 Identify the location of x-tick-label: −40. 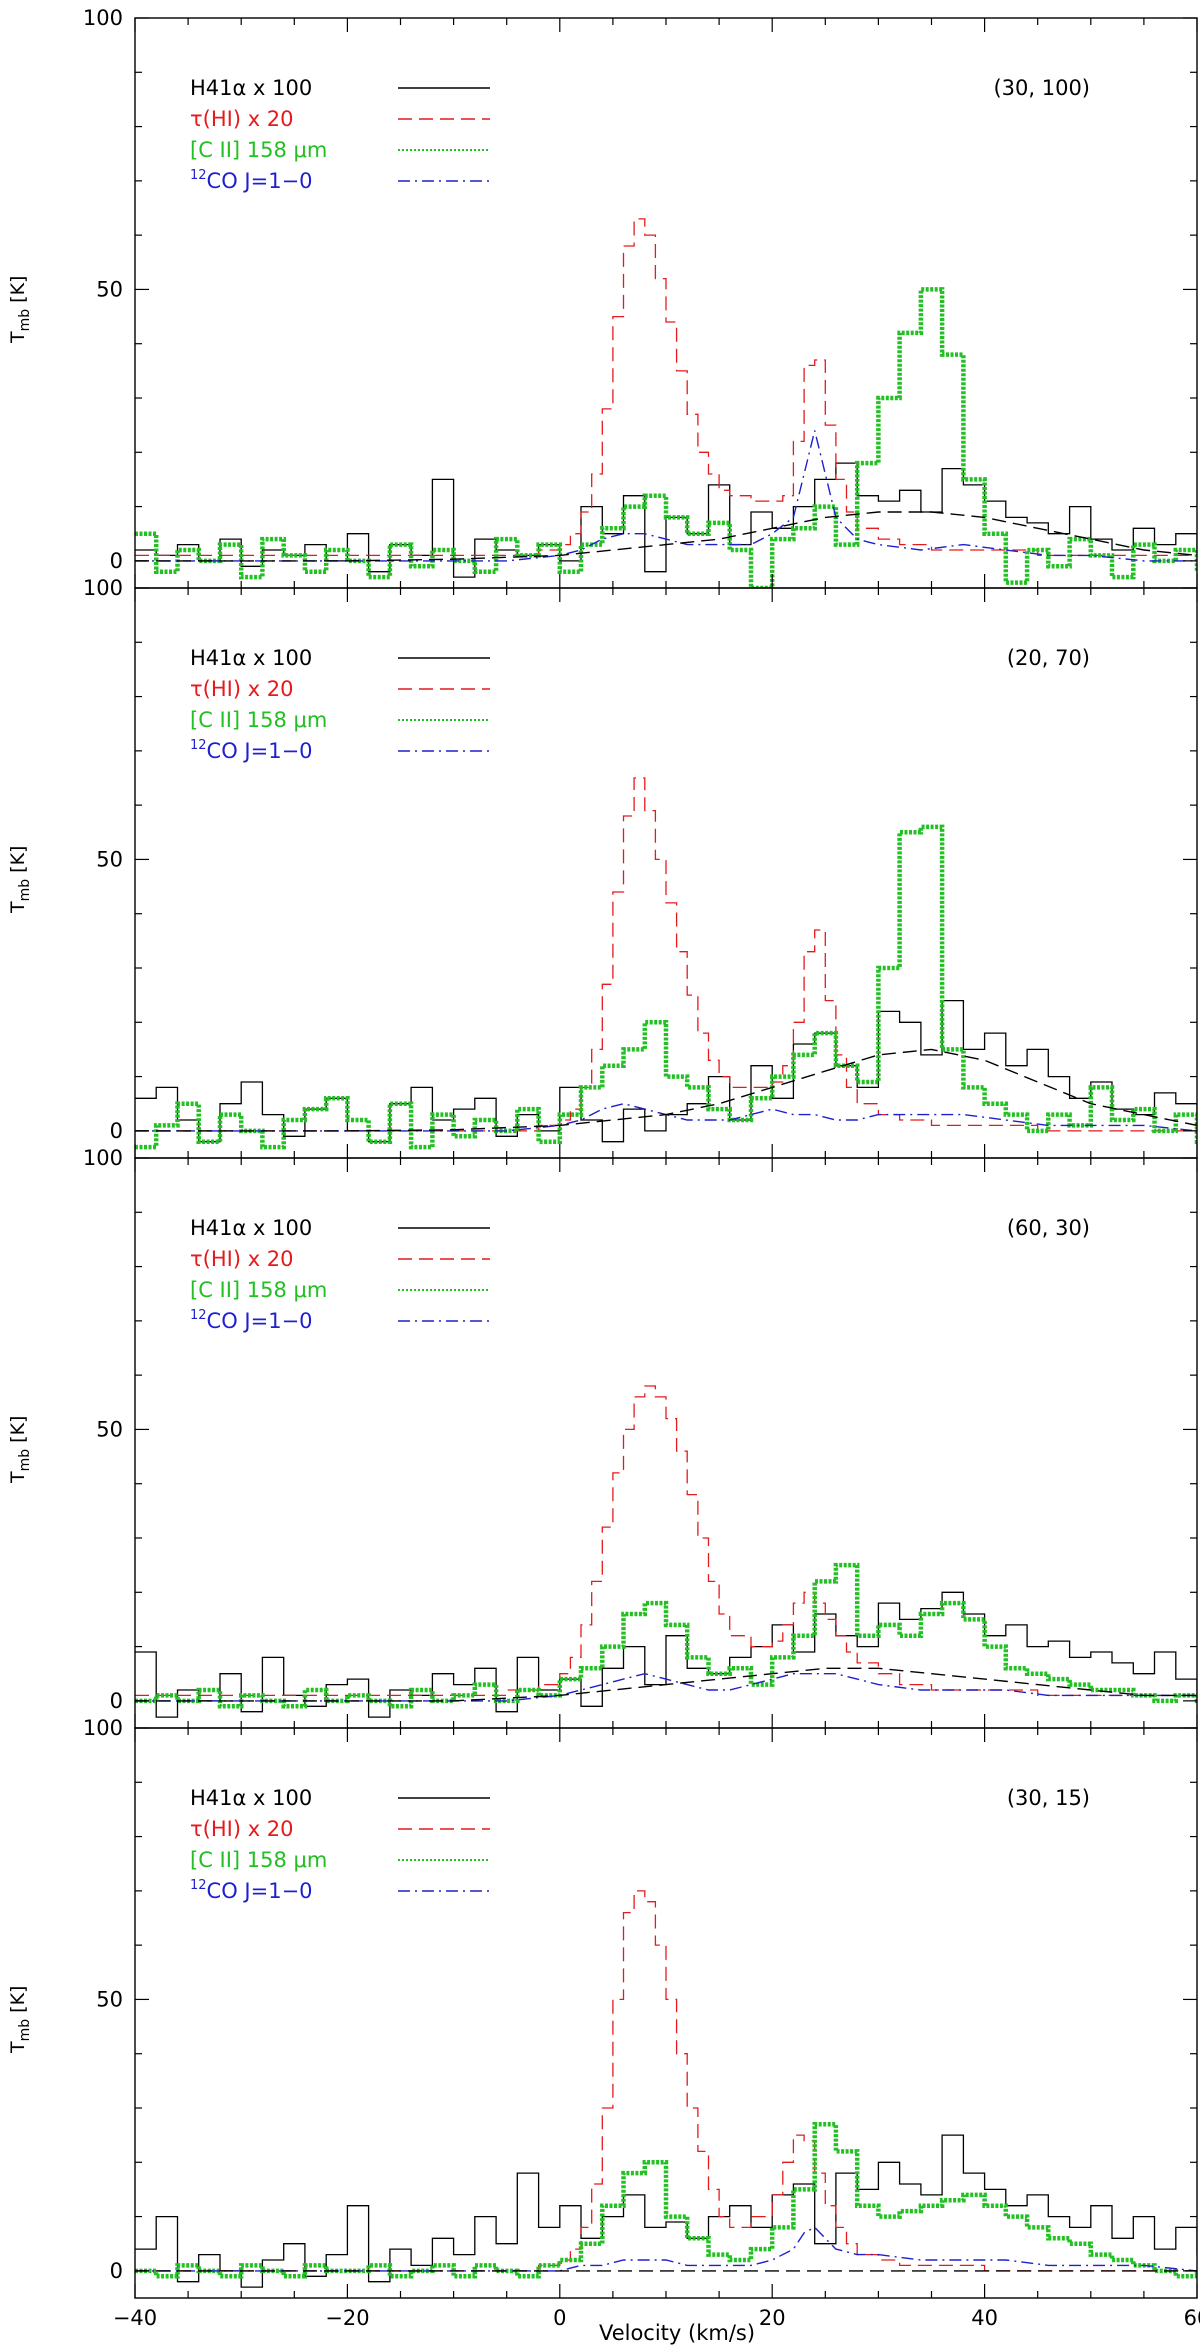
(135, 2318).